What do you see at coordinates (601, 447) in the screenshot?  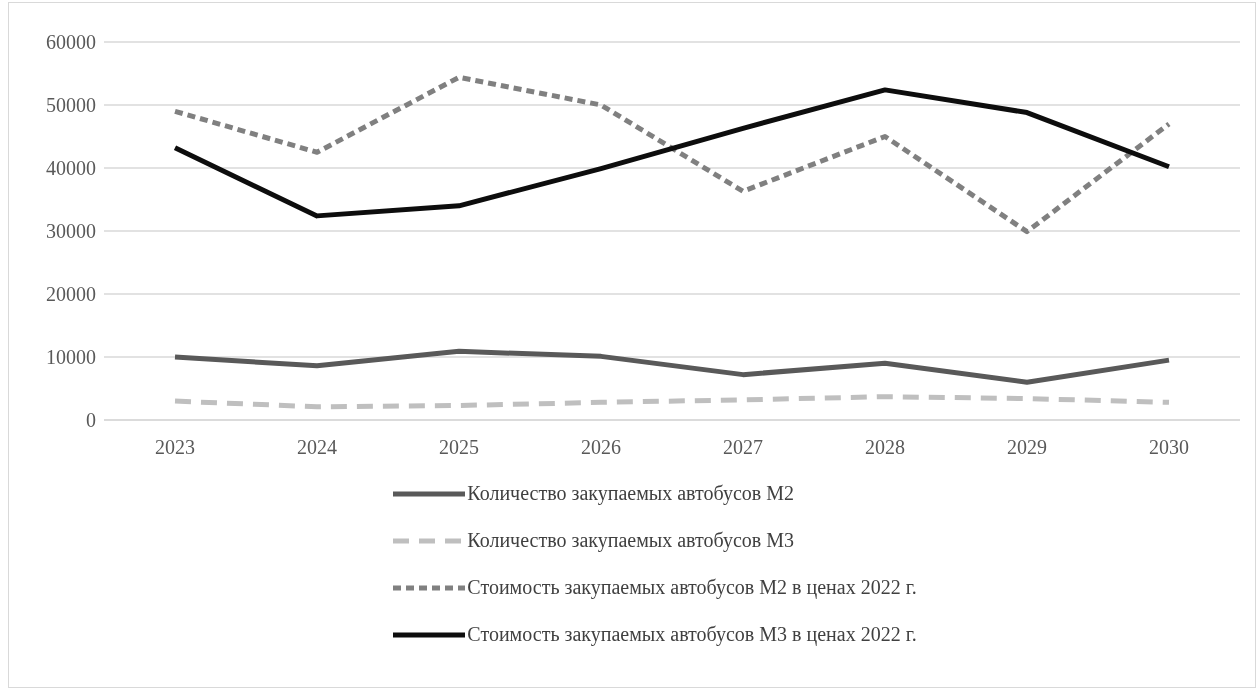 I see `x-tick-label: 2026` at bounding box center [601, 447].